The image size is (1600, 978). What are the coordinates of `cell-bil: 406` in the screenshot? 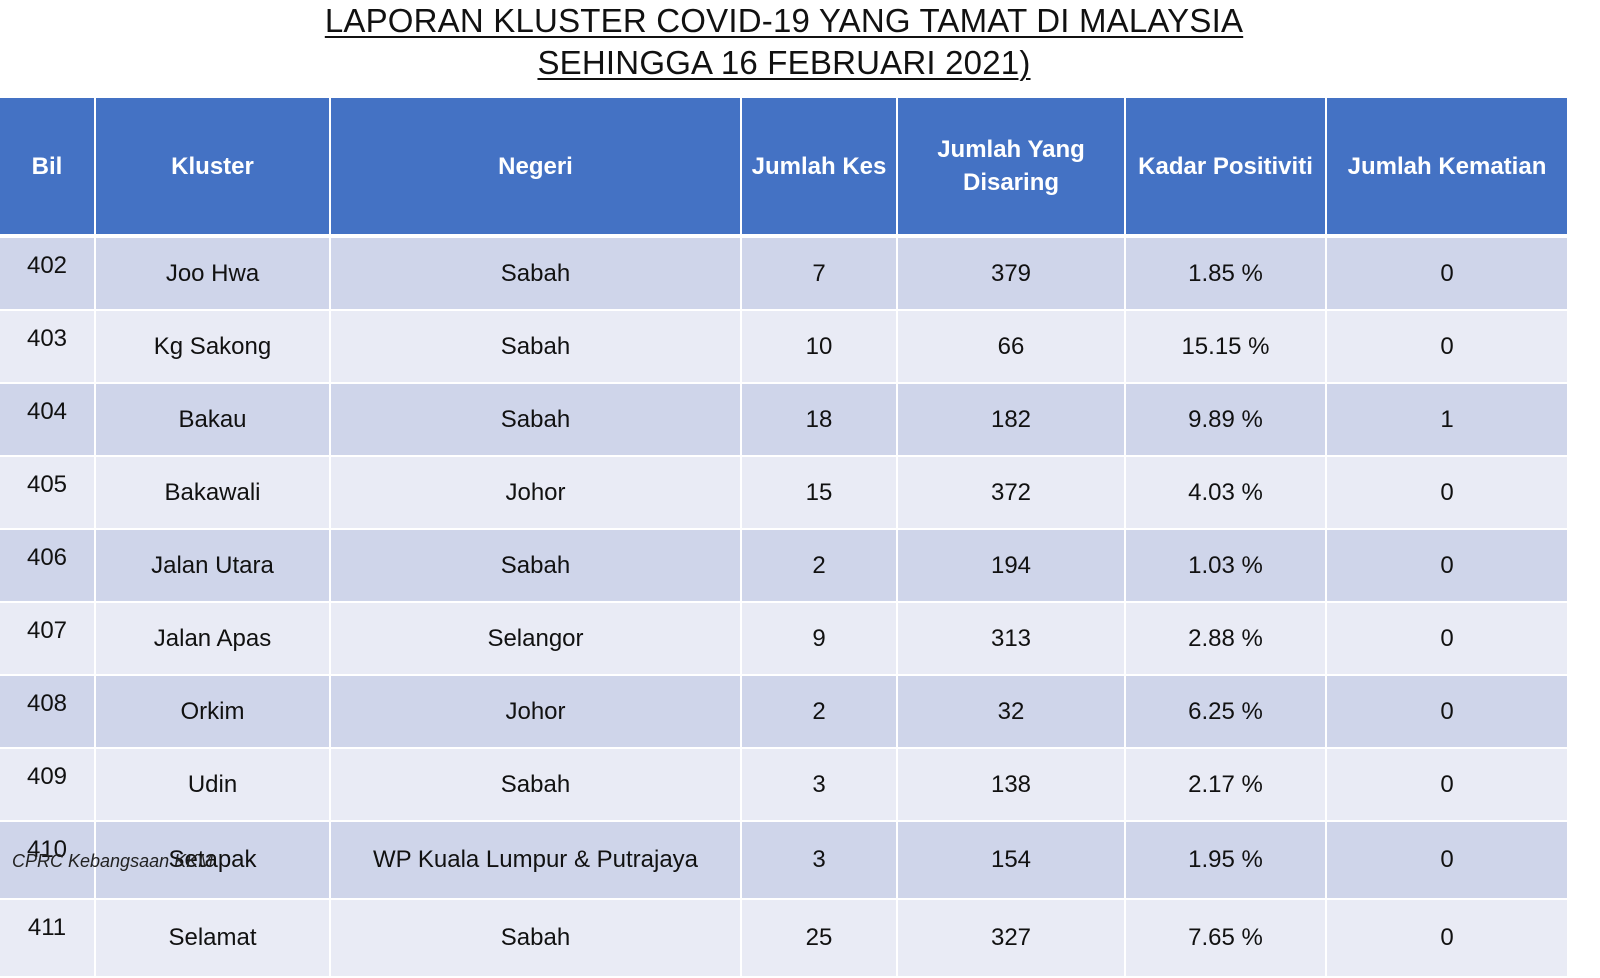 It's located at (48, 566).